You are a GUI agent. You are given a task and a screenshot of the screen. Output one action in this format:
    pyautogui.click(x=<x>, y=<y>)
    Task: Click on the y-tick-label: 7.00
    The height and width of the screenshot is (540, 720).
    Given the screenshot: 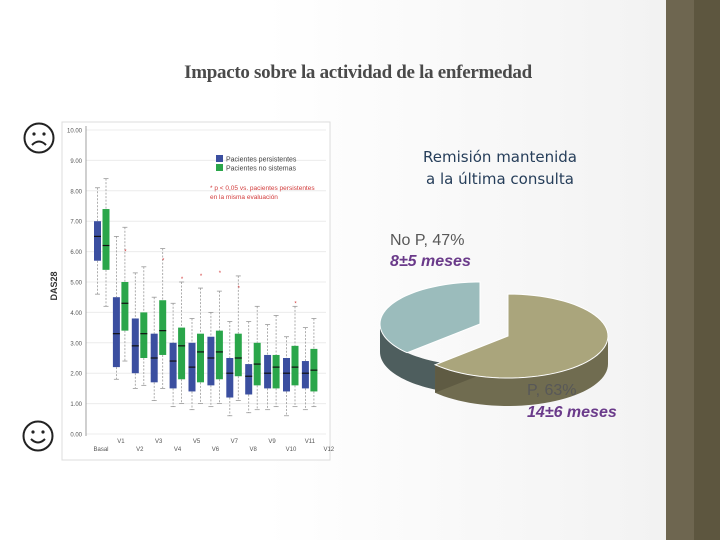 What is the action you would take?
    pyautogui.click(x=76, y=223)
    